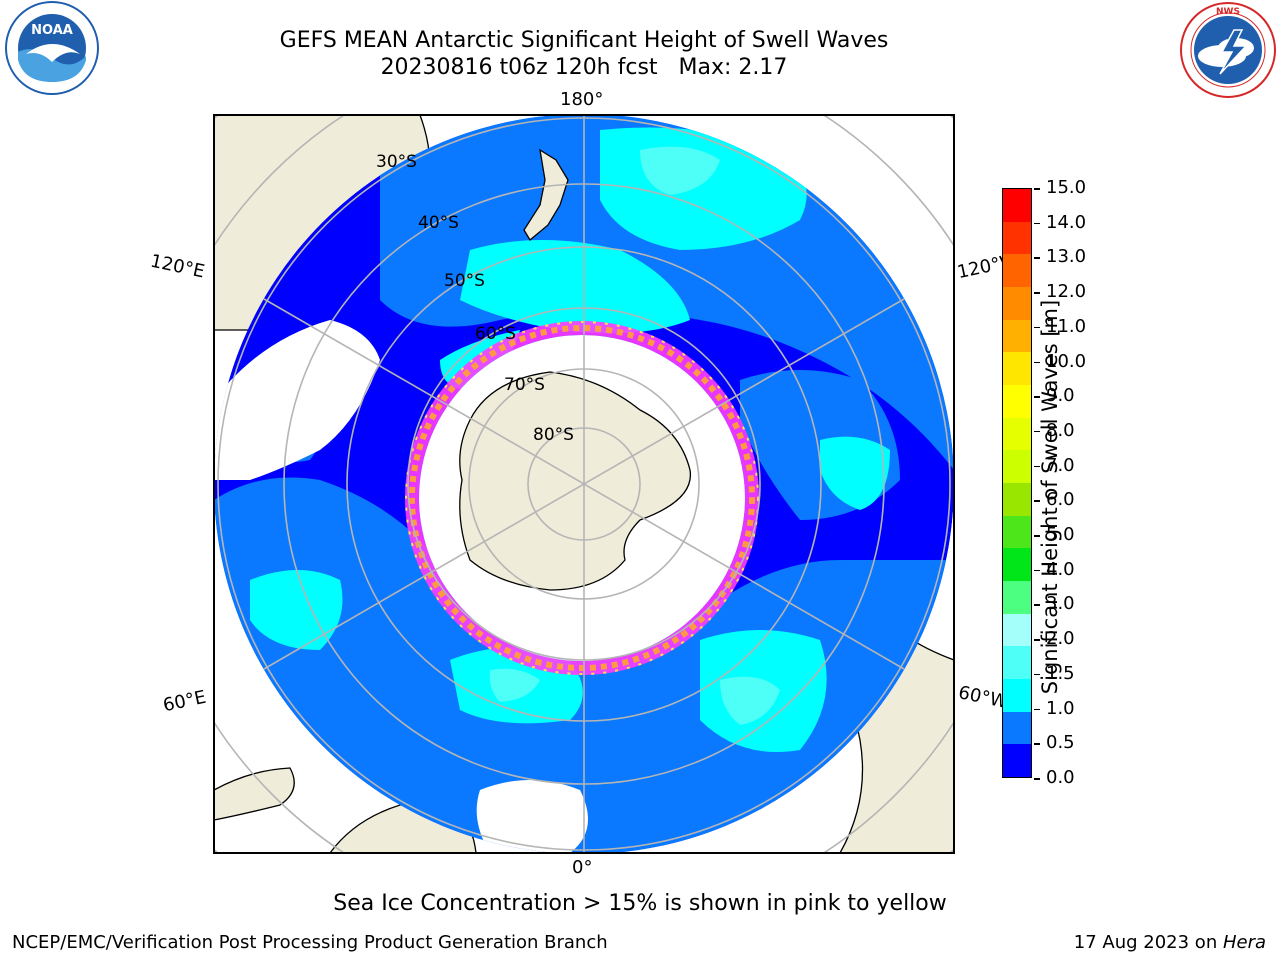  I want to click on max-value: Max: 2.17, so click(733, 67).